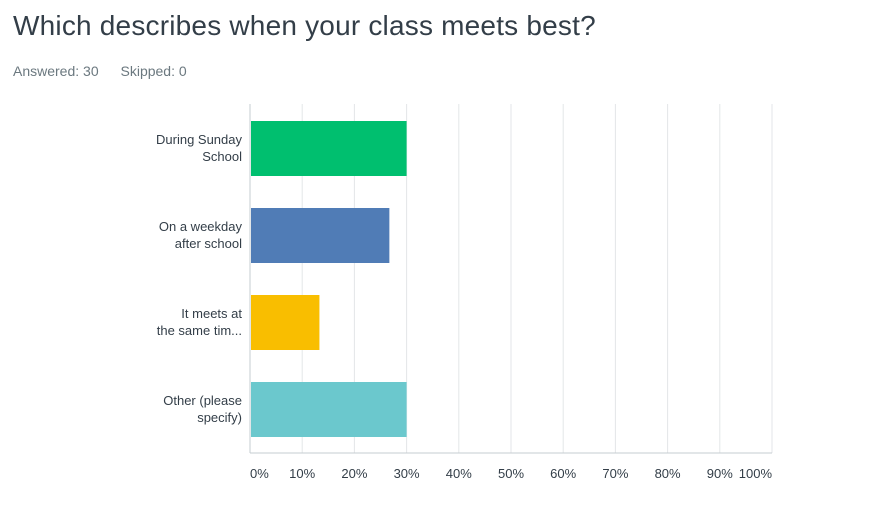 Image resolution: width=884 pixels, height=521 pixels. What do you see at coordinates (563, 473) in the screenshot?
I see `x-tick-label: 60%` at bounding box center [563, 473].